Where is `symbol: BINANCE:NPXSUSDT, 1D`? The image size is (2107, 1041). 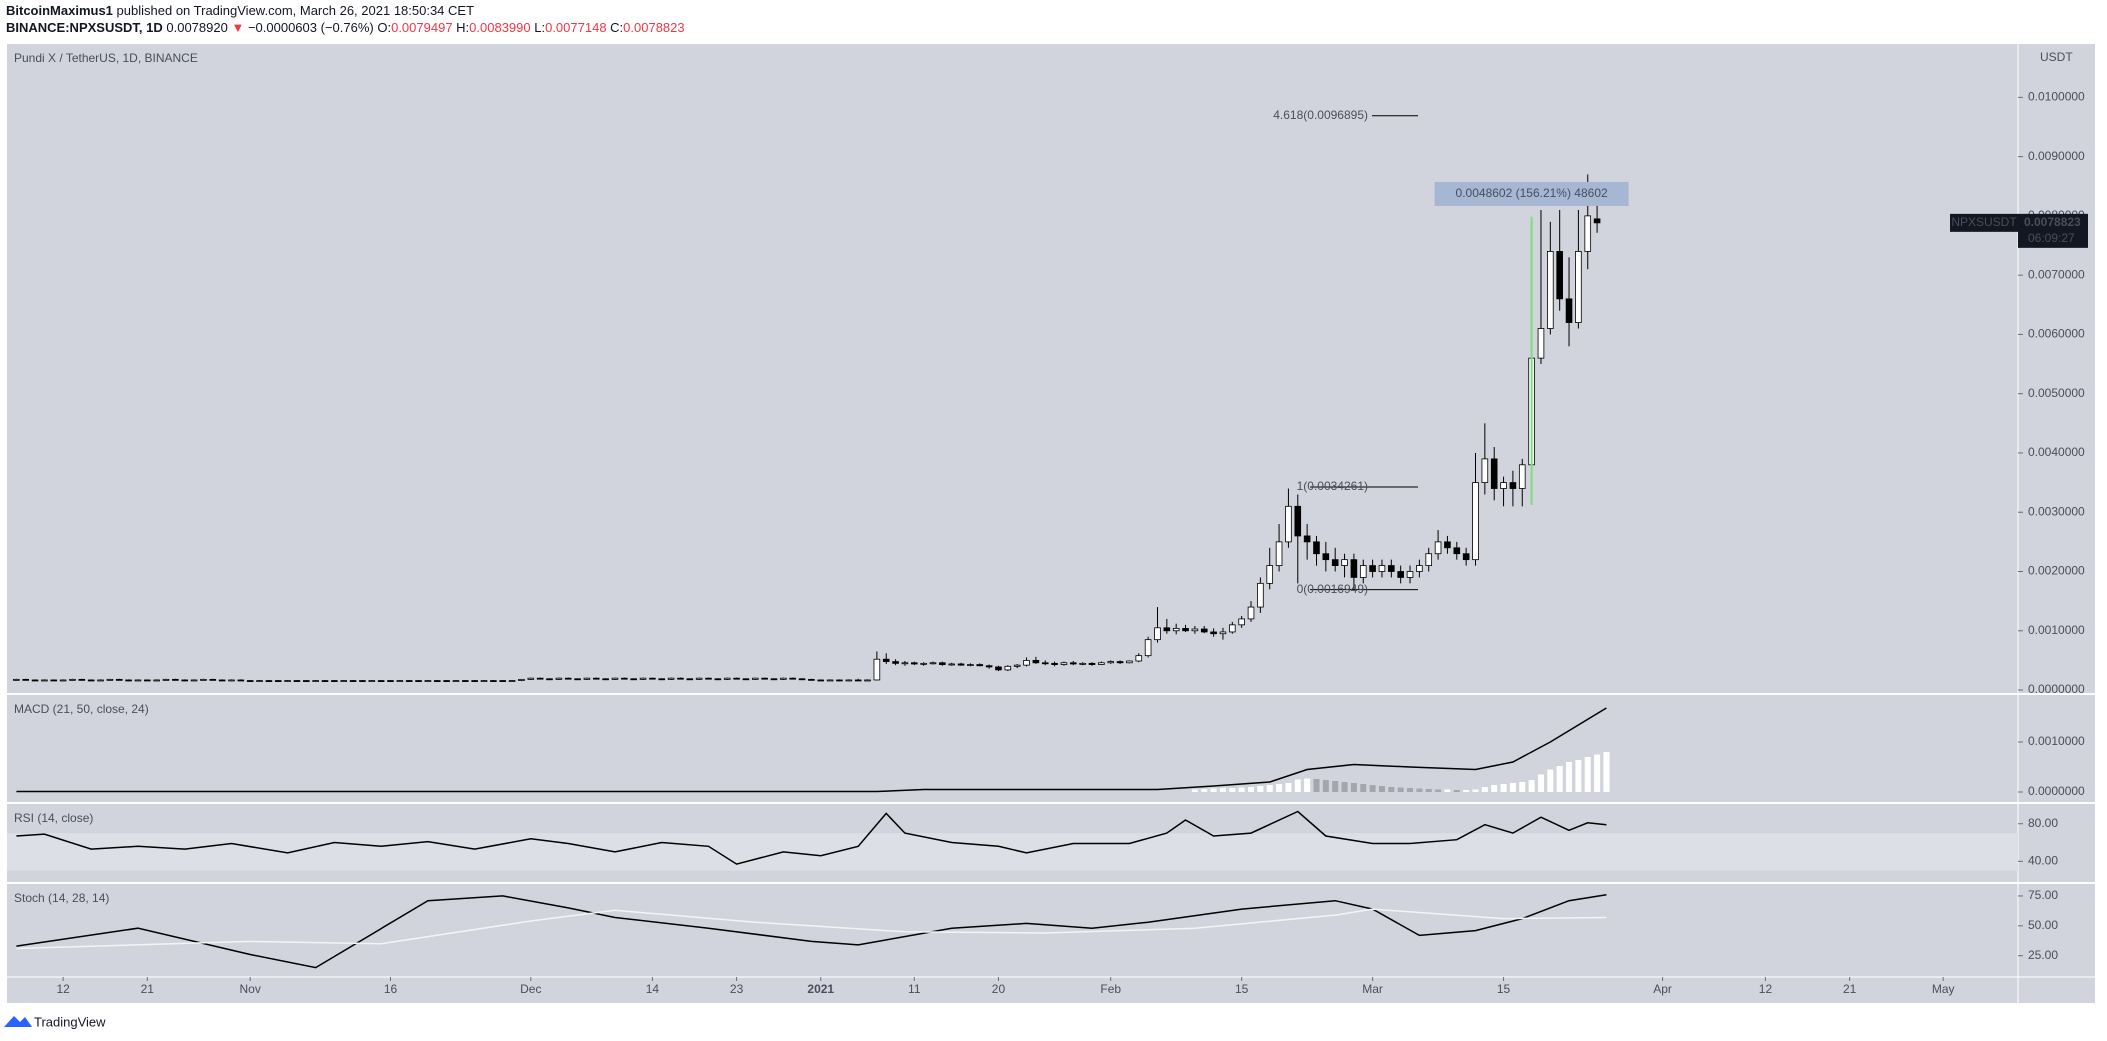 symbol: BINANCE:NPXSUSDT, 1D is located at coordinates (84, 27).